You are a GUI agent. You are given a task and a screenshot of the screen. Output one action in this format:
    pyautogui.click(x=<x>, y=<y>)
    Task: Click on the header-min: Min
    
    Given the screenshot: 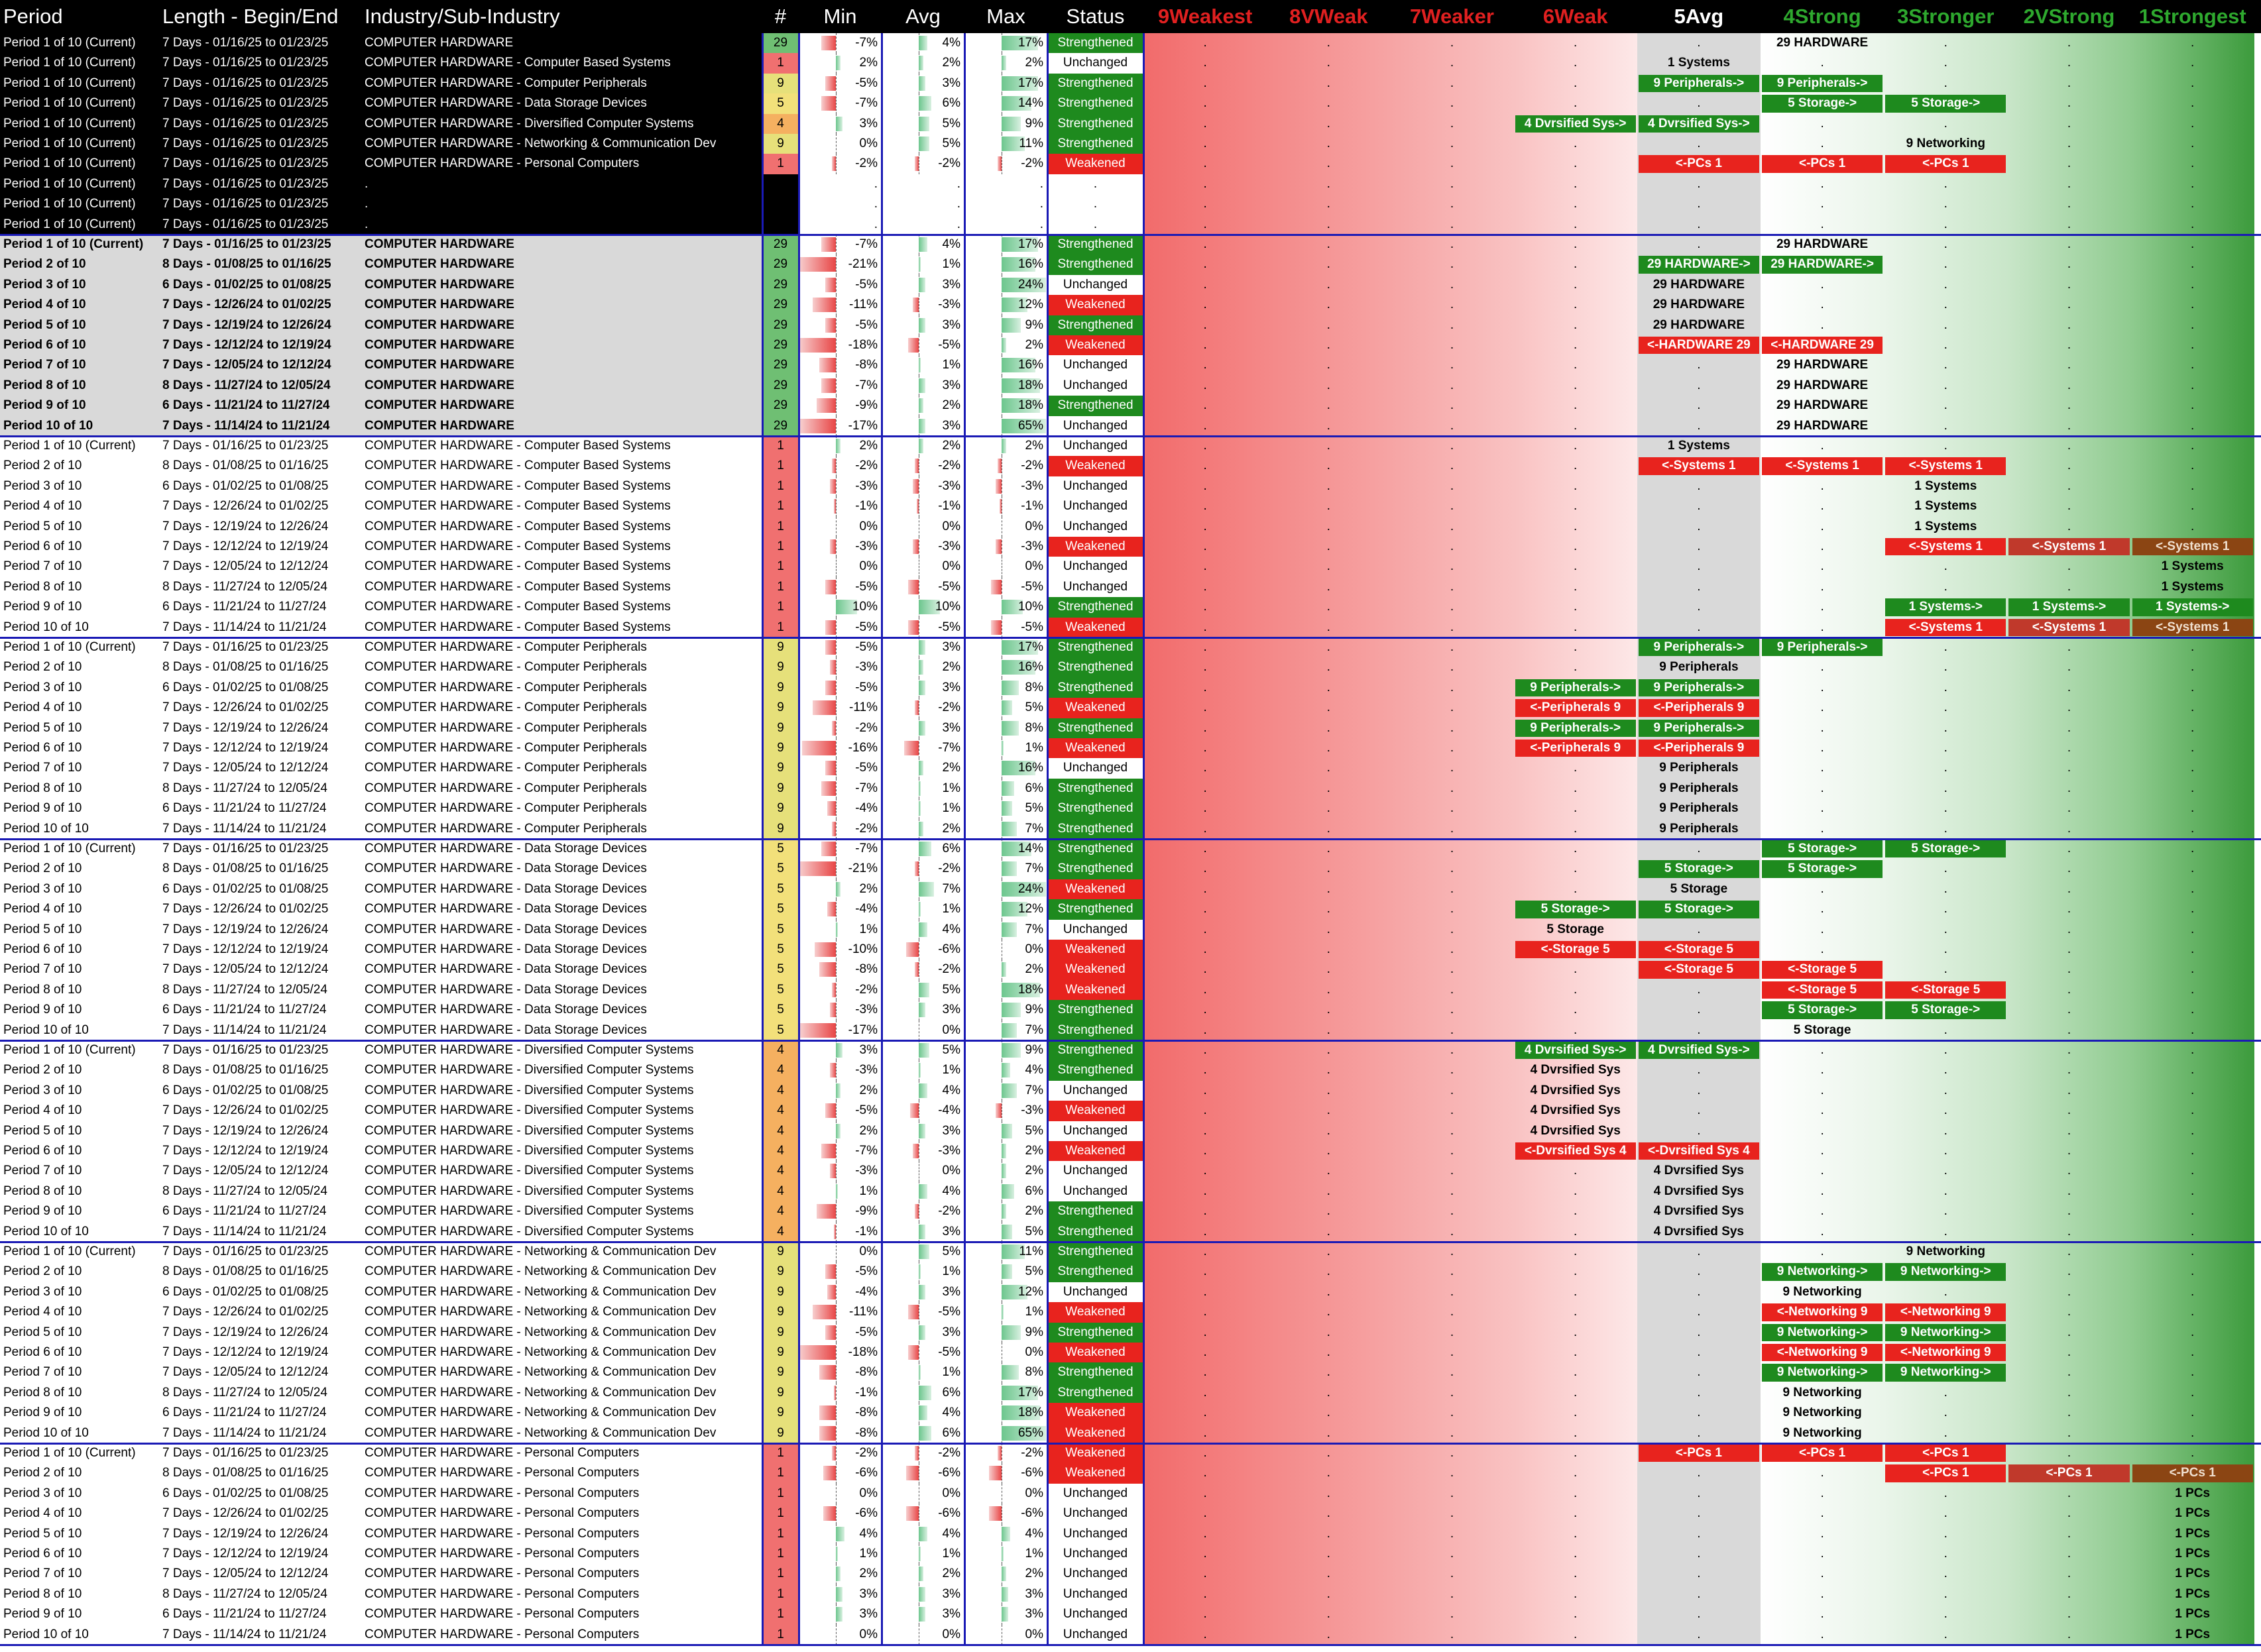 What is the action you would take?
    pyautogui.click(x=840, y=16)
    